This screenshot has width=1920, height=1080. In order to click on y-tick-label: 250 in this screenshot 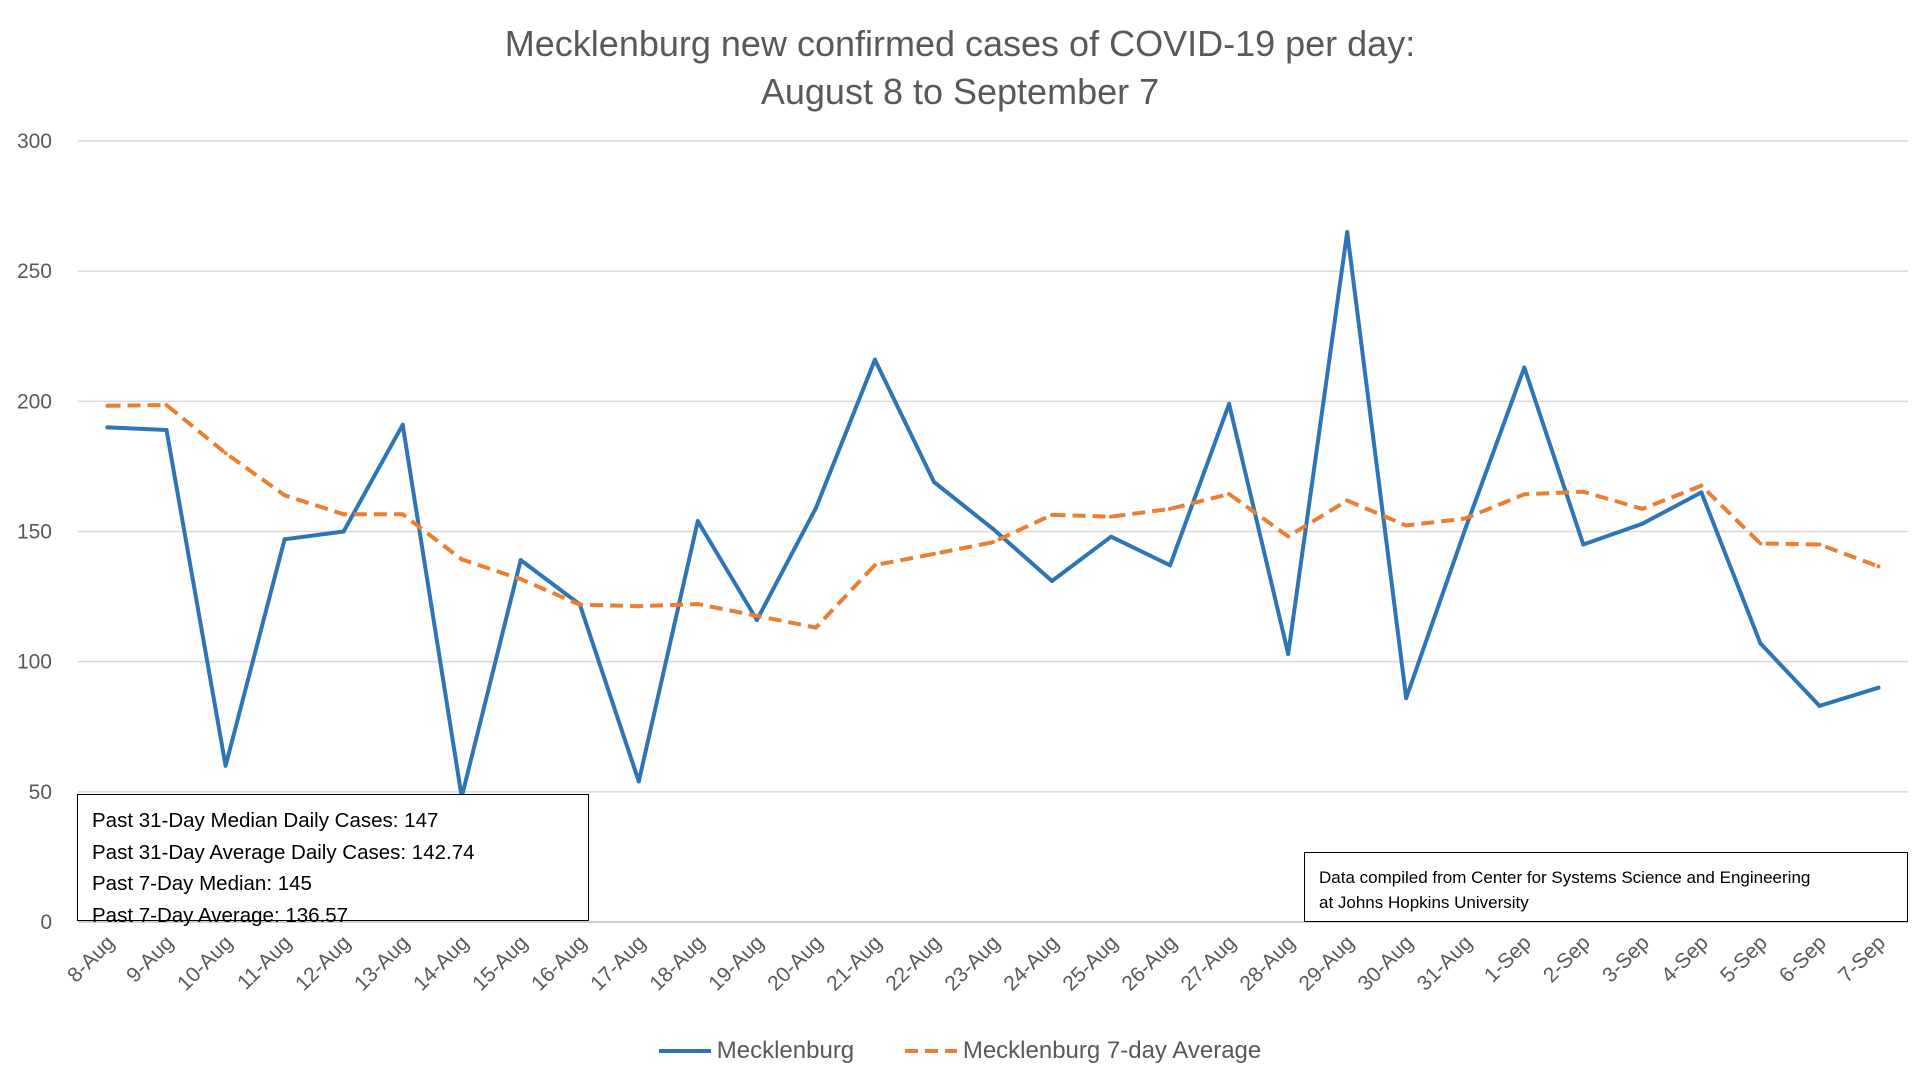, I will do `click(34, 271)`.